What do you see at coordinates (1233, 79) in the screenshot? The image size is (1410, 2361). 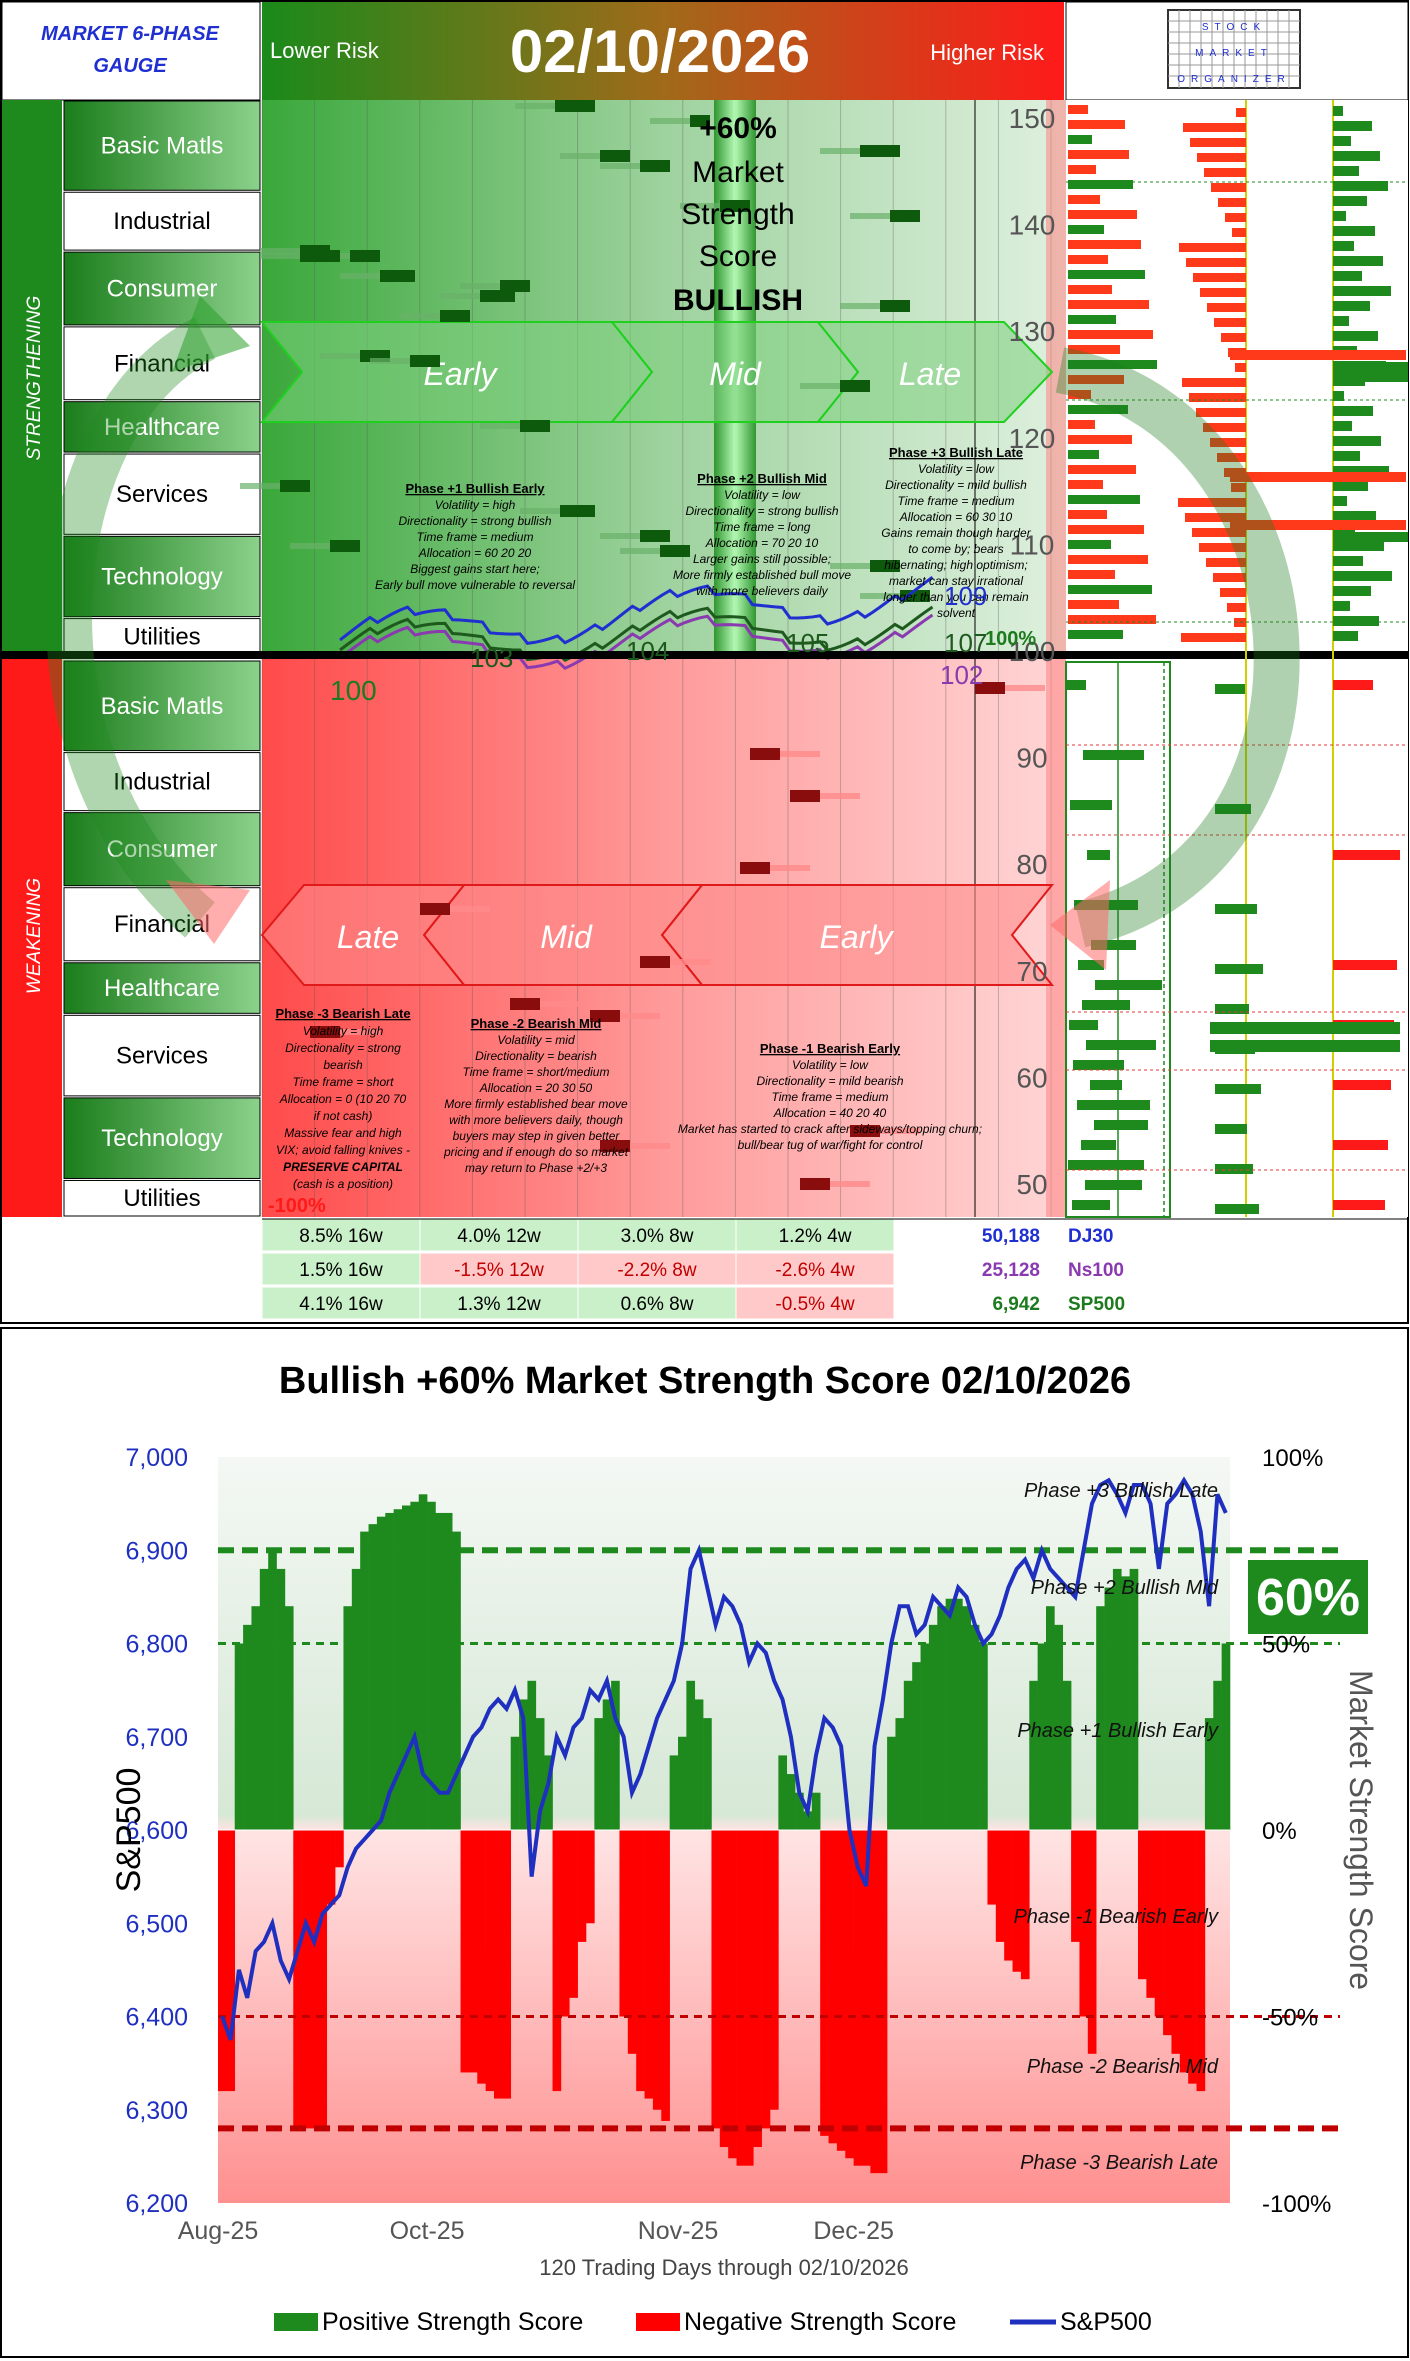 I see `logo-text-2: ORGANIZER` at bounding box center [1233, 79].